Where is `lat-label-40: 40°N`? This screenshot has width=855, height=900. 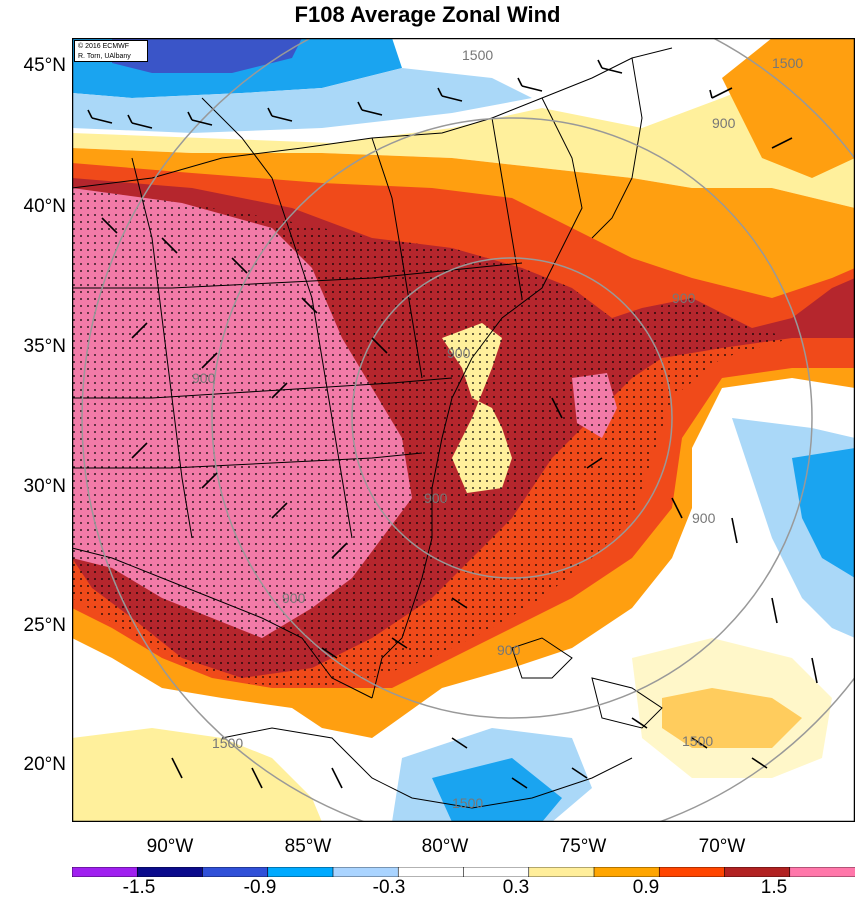 lat-label-40: 40°N is located at coordinates (44, 206).